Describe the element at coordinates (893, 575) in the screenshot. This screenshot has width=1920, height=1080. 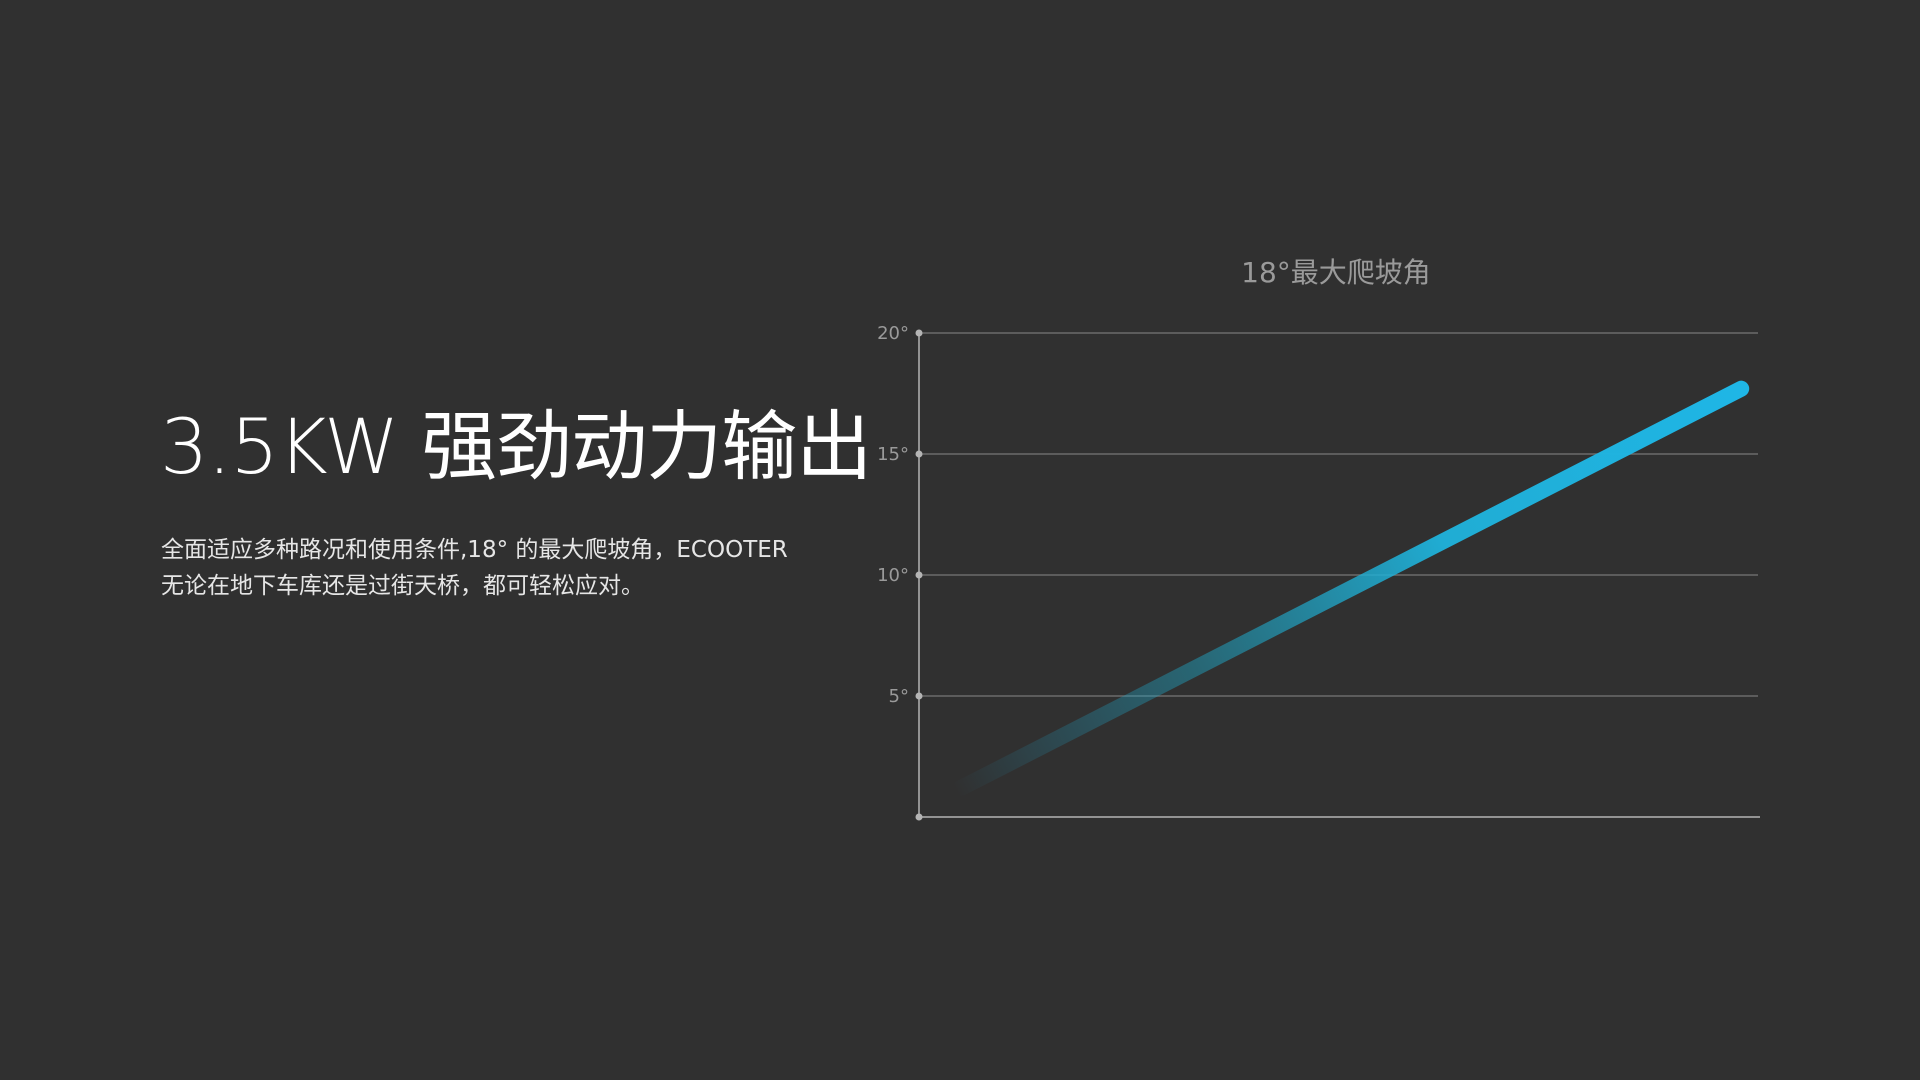
I see `y-tick-label: 10°` at that location.